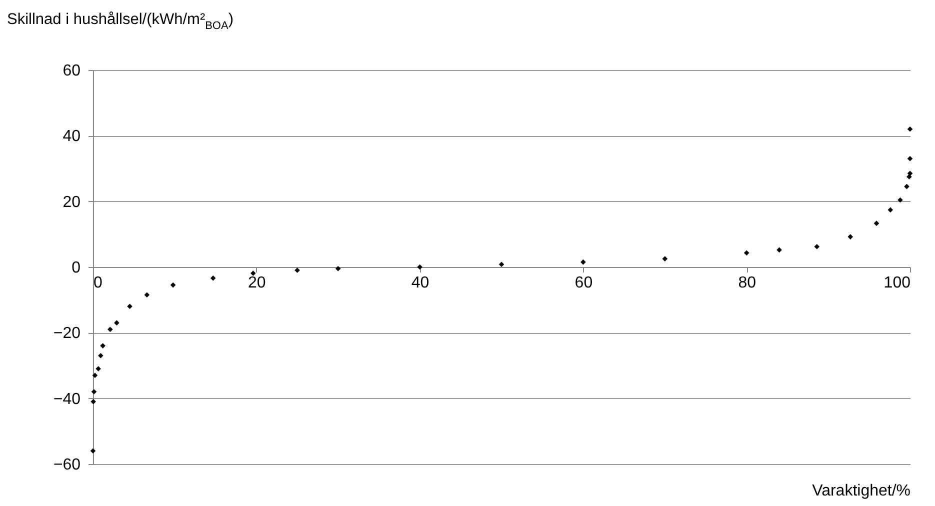 The height and width of the screenshot is (506, 935). What do you see at coordinates (897, 283) in the screenshot?
I see `x-tick-label: 100` at bounding box center [897, 283].